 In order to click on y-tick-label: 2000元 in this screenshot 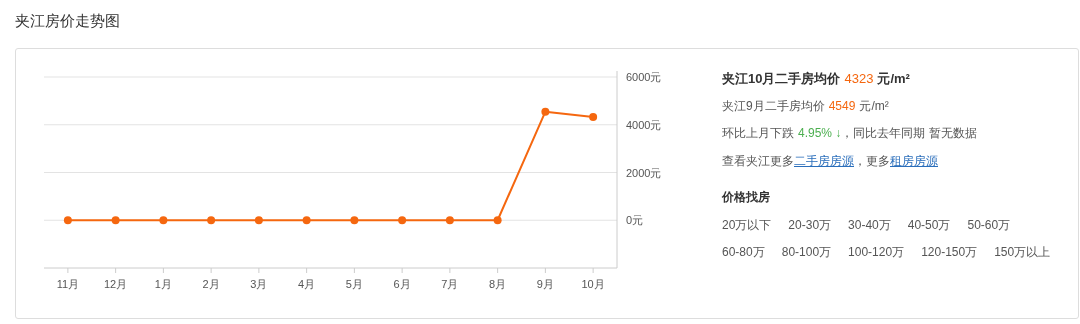, I will do `click(644, 172)`.